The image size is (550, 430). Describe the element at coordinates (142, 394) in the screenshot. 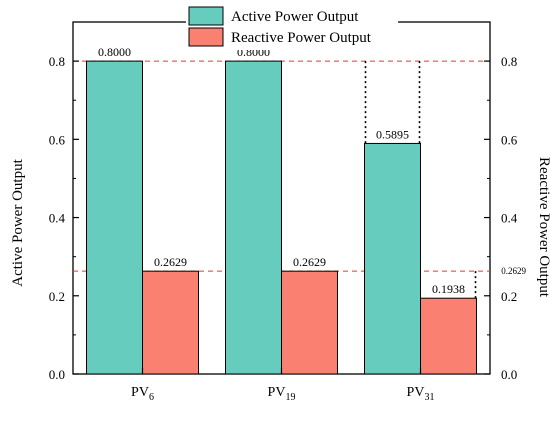

I see `x-tick-label: PV6` at that location.